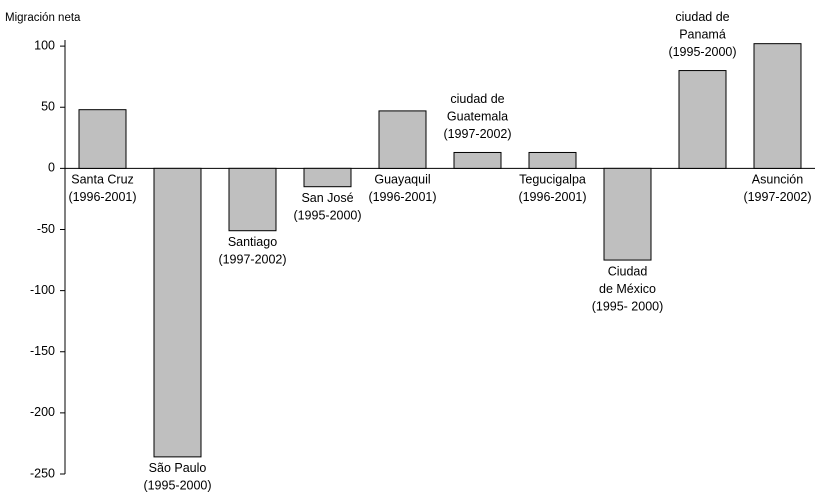  Describe the element at coordinates (402, 180) in the screenshot. I see `x-tick-label: Guayaquil` at that location.